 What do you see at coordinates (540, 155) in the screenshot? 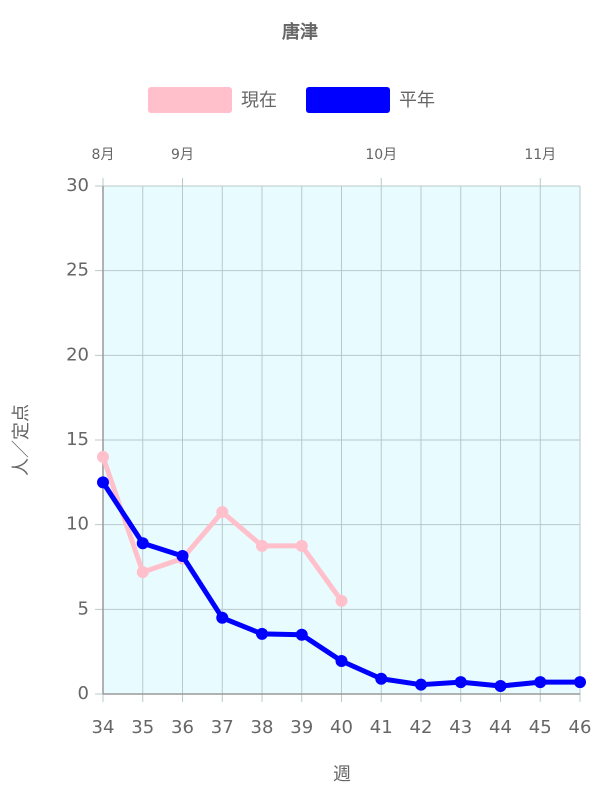
I see `x2-tick-label: 11月` at bounding box center [540, 155].